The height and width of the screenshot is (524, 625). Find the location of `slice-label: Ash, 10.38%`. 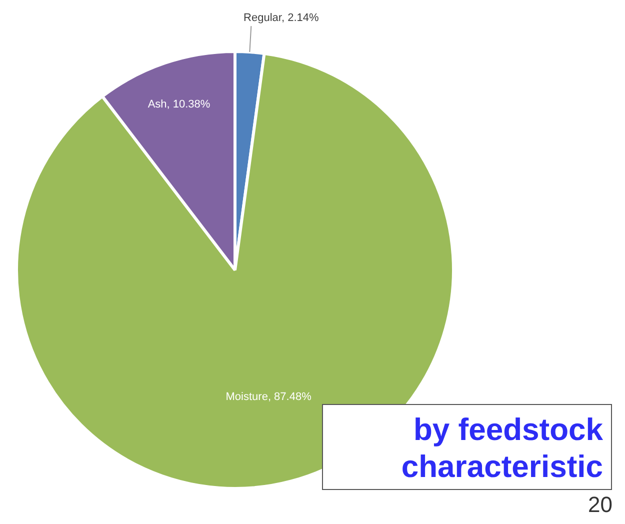

slice-label: Ash, 10.38% is located at coordinates (179, 104).